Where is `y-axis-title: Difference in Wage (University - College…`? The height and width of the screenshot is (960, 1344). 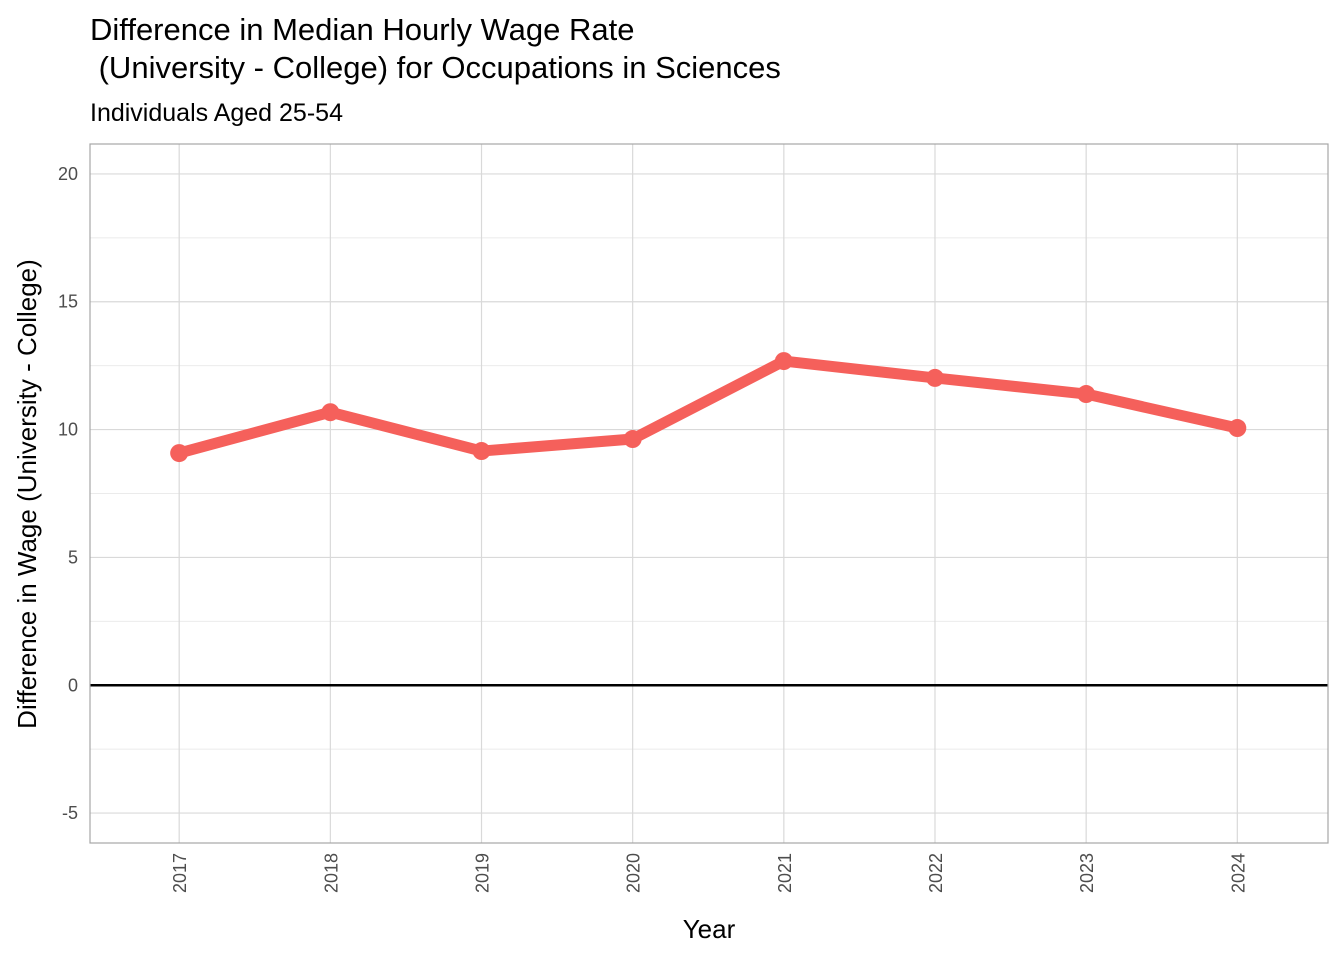 y-axis-title: Difference in Wage (University - College… is located at coordinates (27, 494).